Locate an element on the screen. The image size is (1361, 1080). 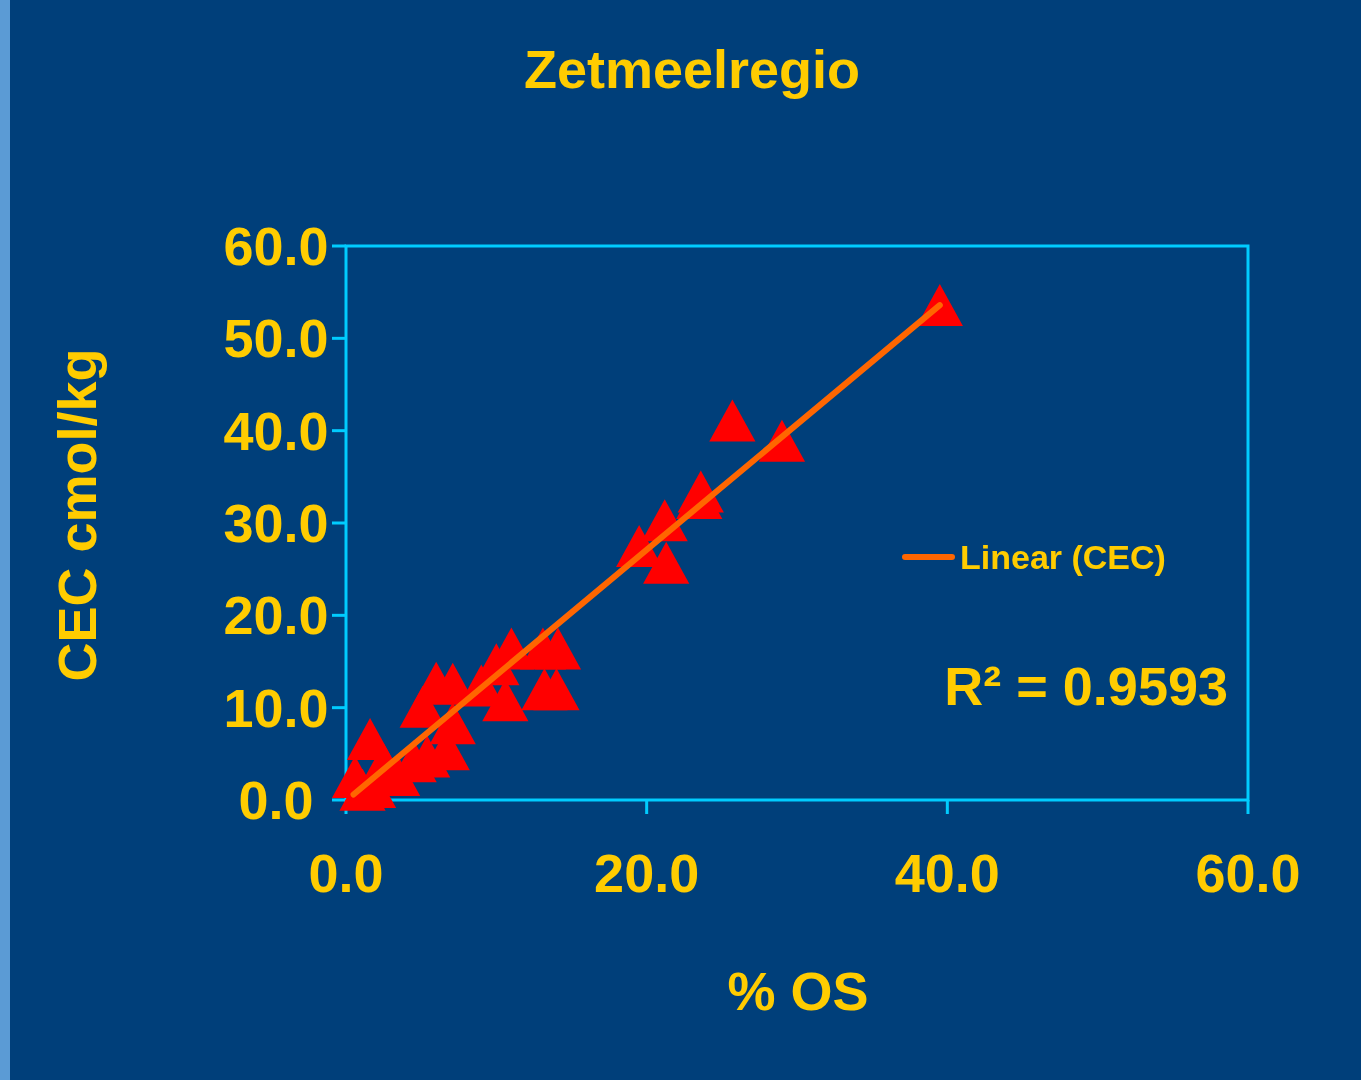
y-tick-label: 30.0 is located at coordinates (276, 522).